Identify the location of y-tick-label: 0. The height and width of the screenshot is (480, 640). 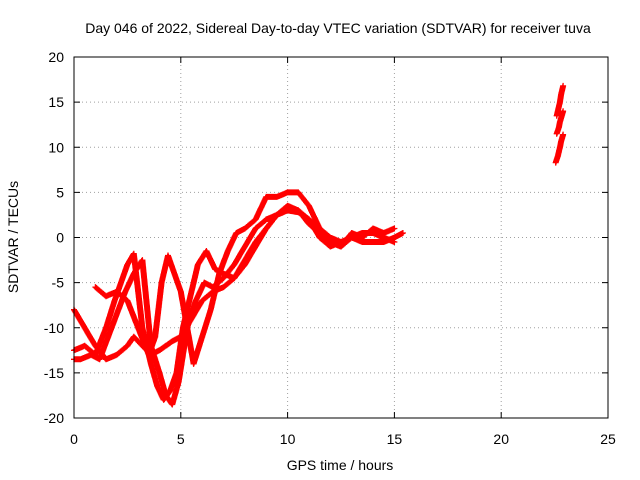
(60, 238).